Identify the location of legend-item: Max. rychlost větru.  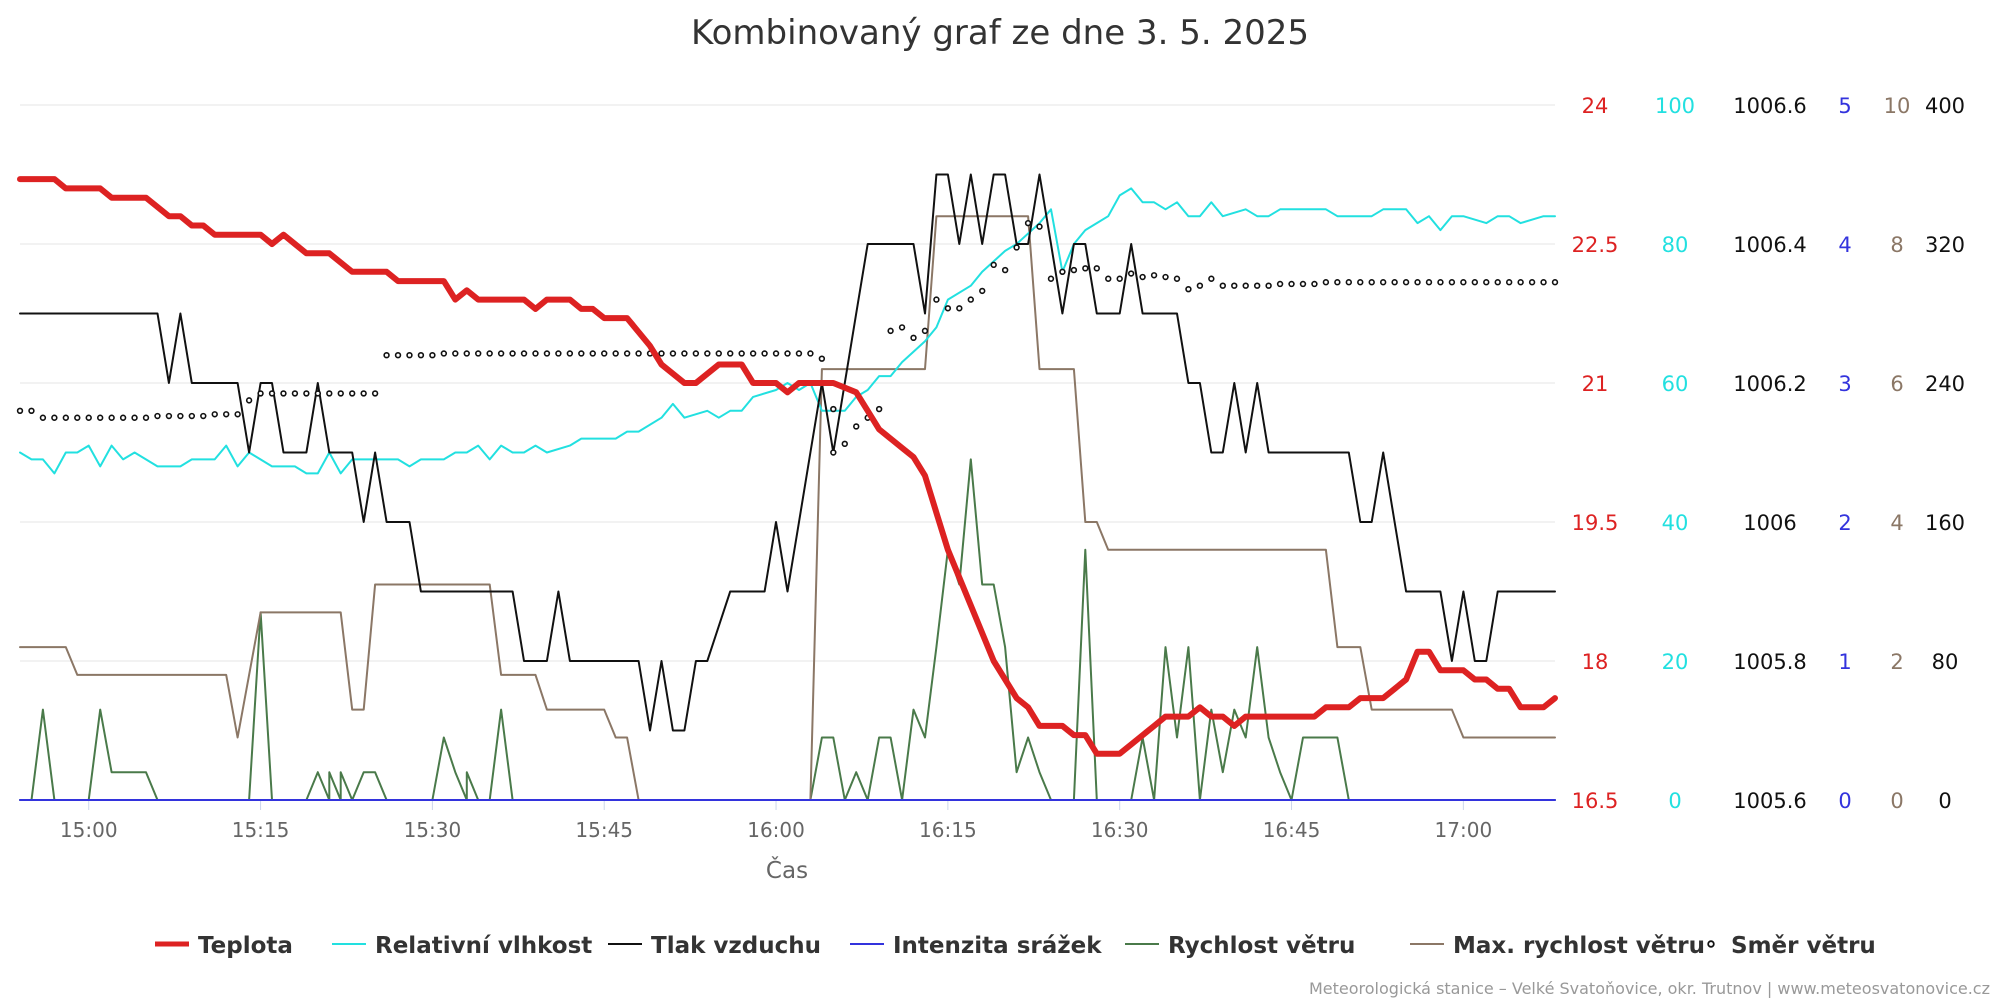
(1557, 946).